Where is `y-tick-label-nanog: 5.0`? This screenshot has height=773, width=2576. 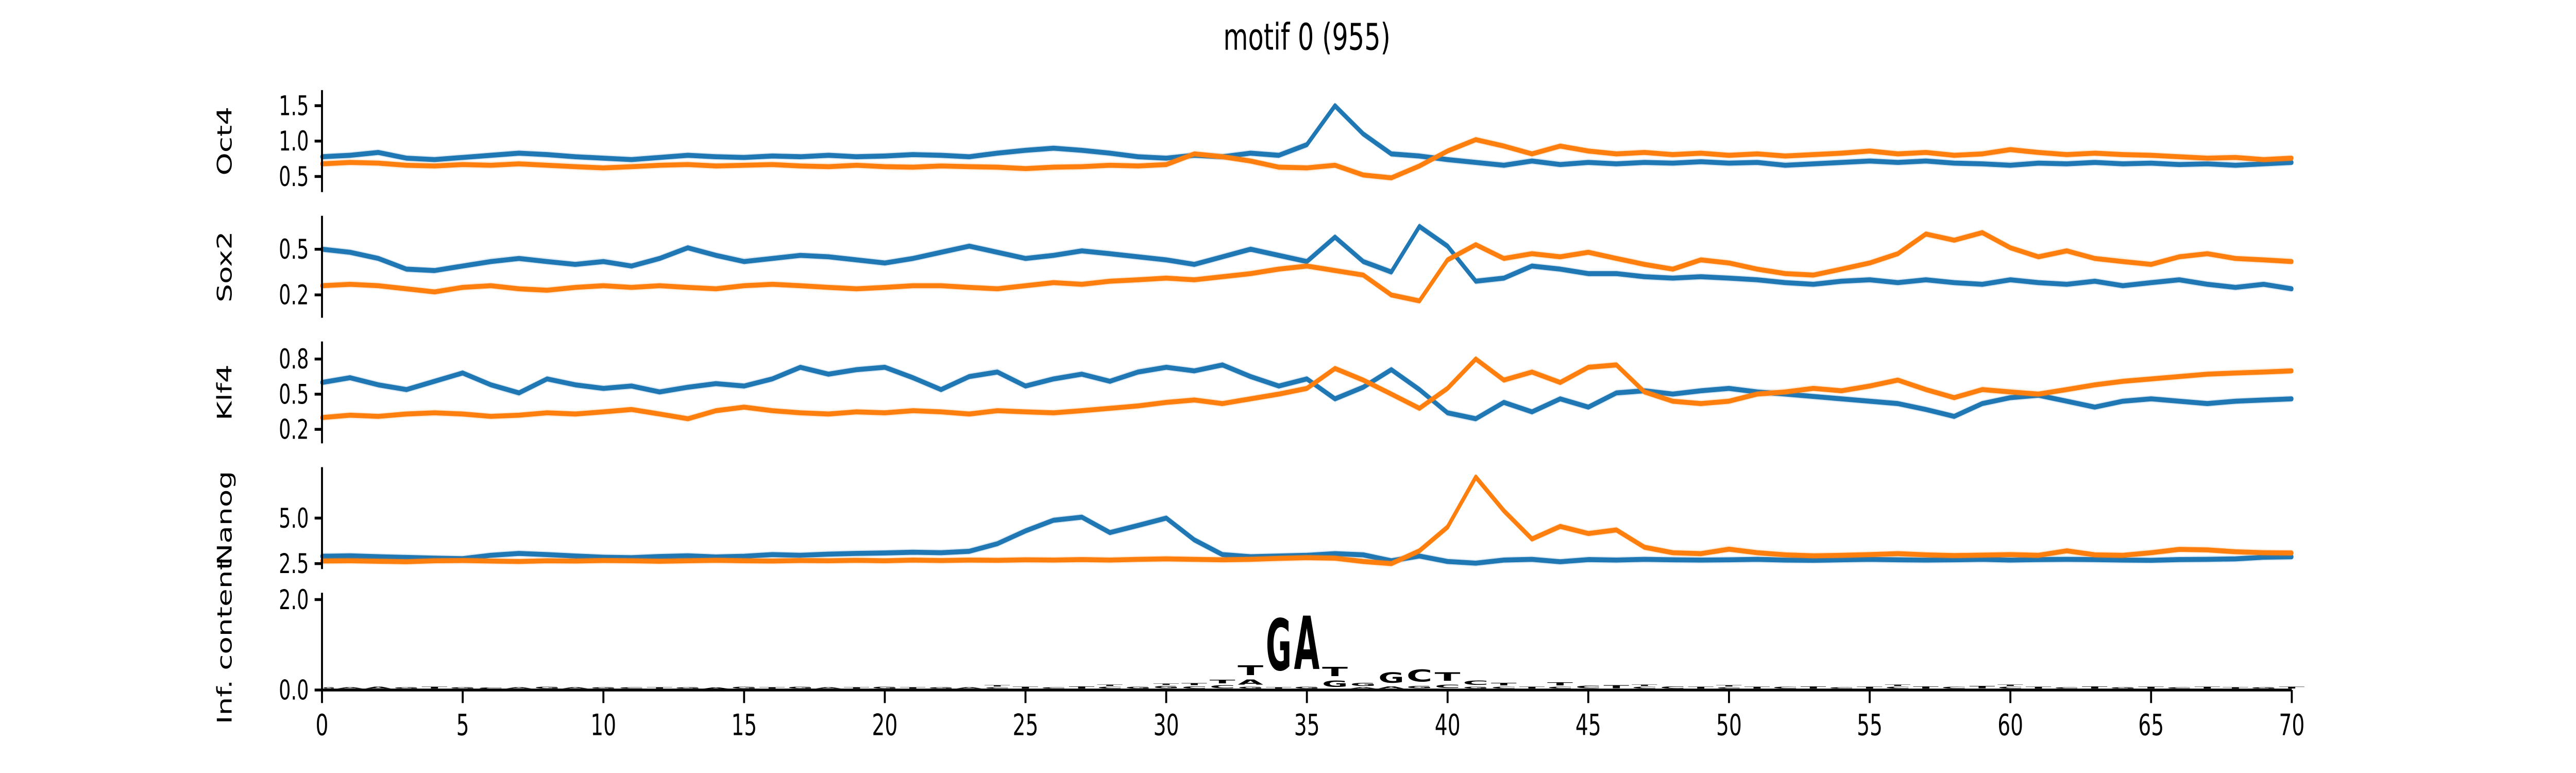 y-tick-label-nanog: 5.0 is located at coordinates (294, 518).